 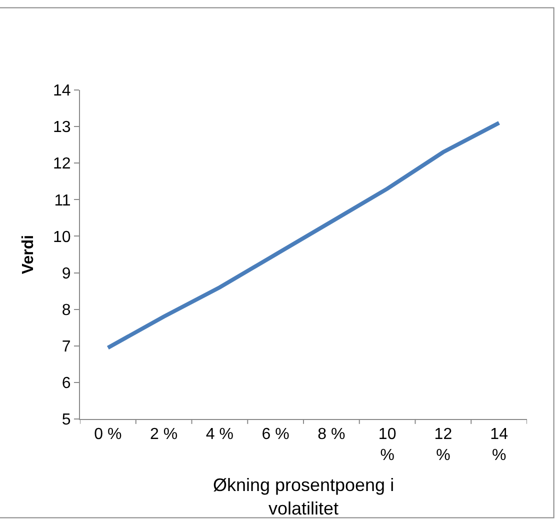 I want to click on y-tick-label: 14, so click(x=62, y=91).